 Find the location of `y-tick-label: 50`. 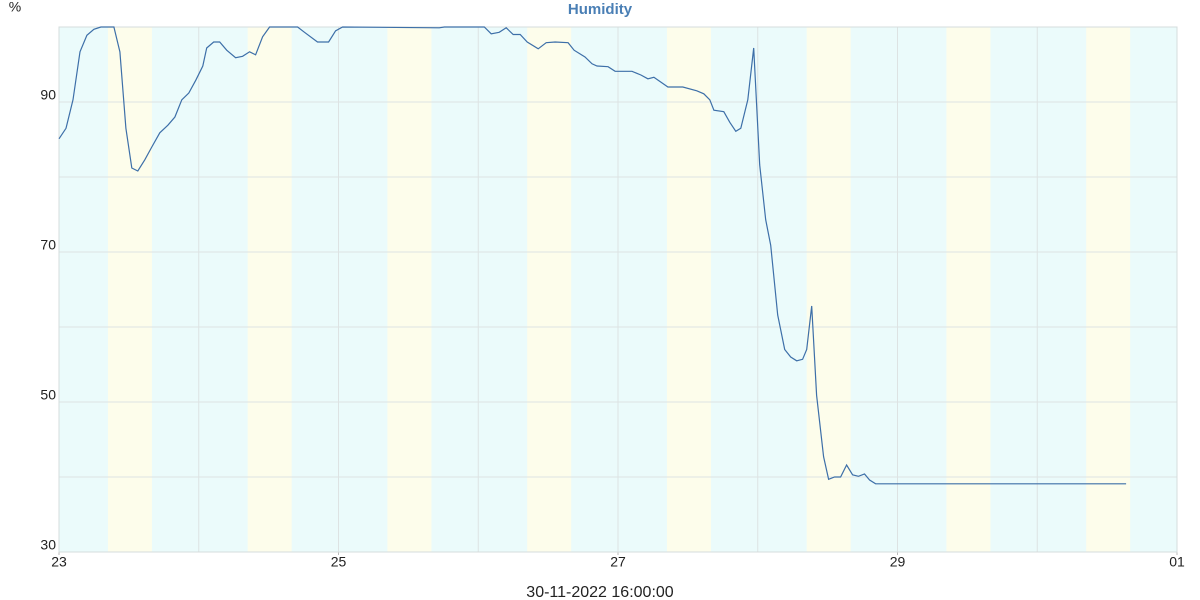

y-tick-label: 50 is located at coordinates (48, 395).